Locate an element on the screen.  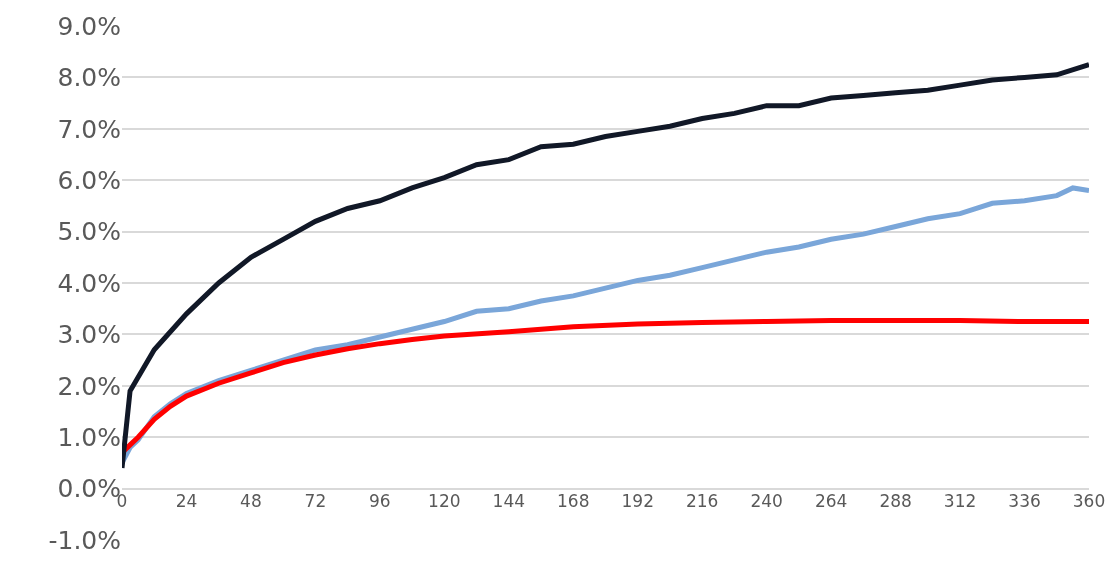
y-tick-label: 7.0% is located at coordinates (89, 129).